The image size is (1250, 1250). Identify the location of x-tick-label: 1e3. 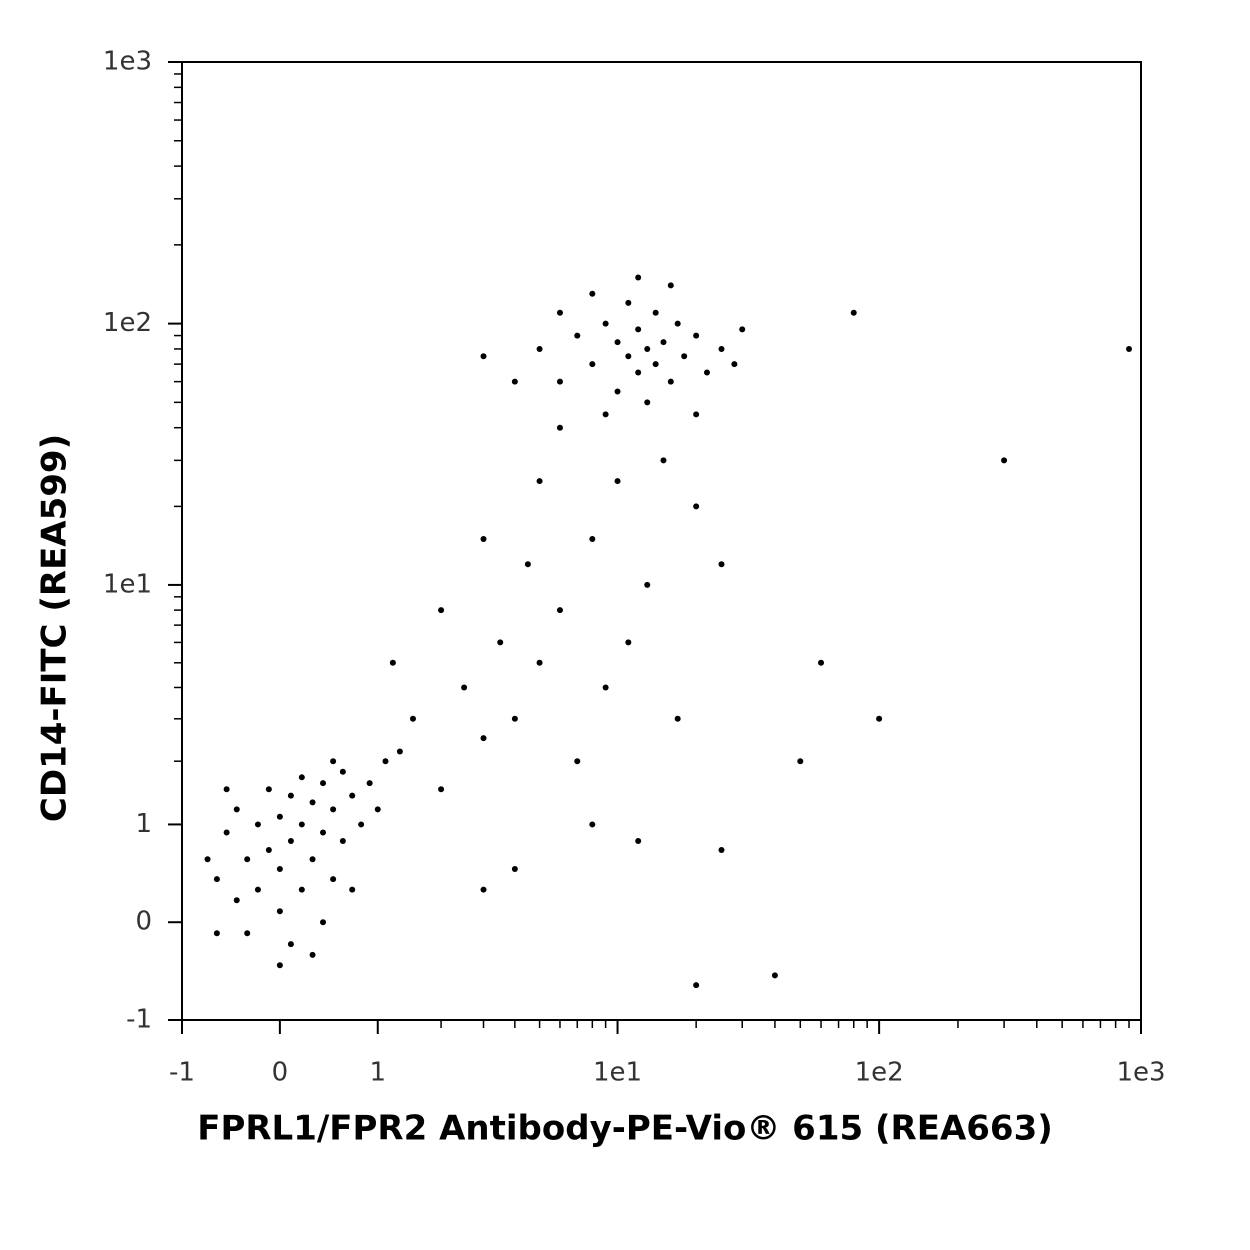
(1140, 1073).